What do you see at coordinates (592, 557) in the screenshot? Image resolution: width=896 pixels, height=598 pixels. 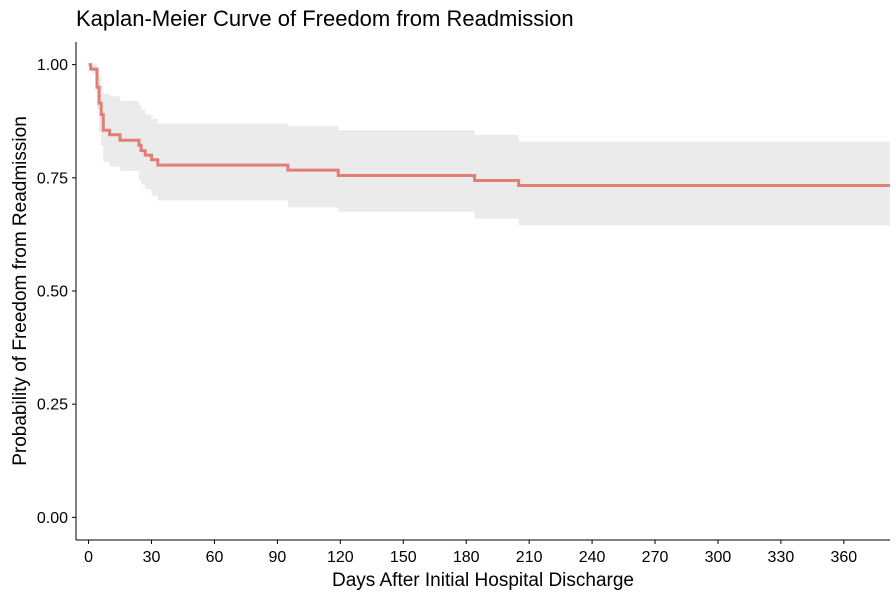 I see `x-tick-label: 240` at bounding box center [592, 557].